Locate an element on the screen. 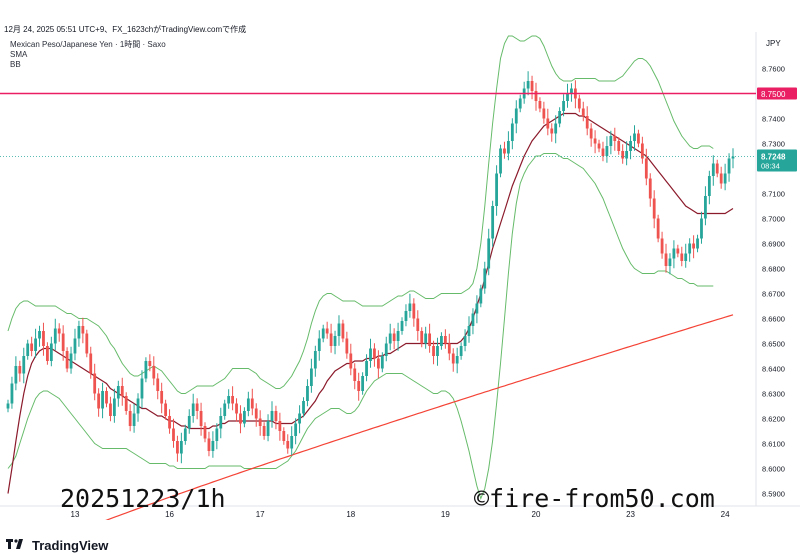  x-tick-label: 13 is located at coordinates (75, 514).